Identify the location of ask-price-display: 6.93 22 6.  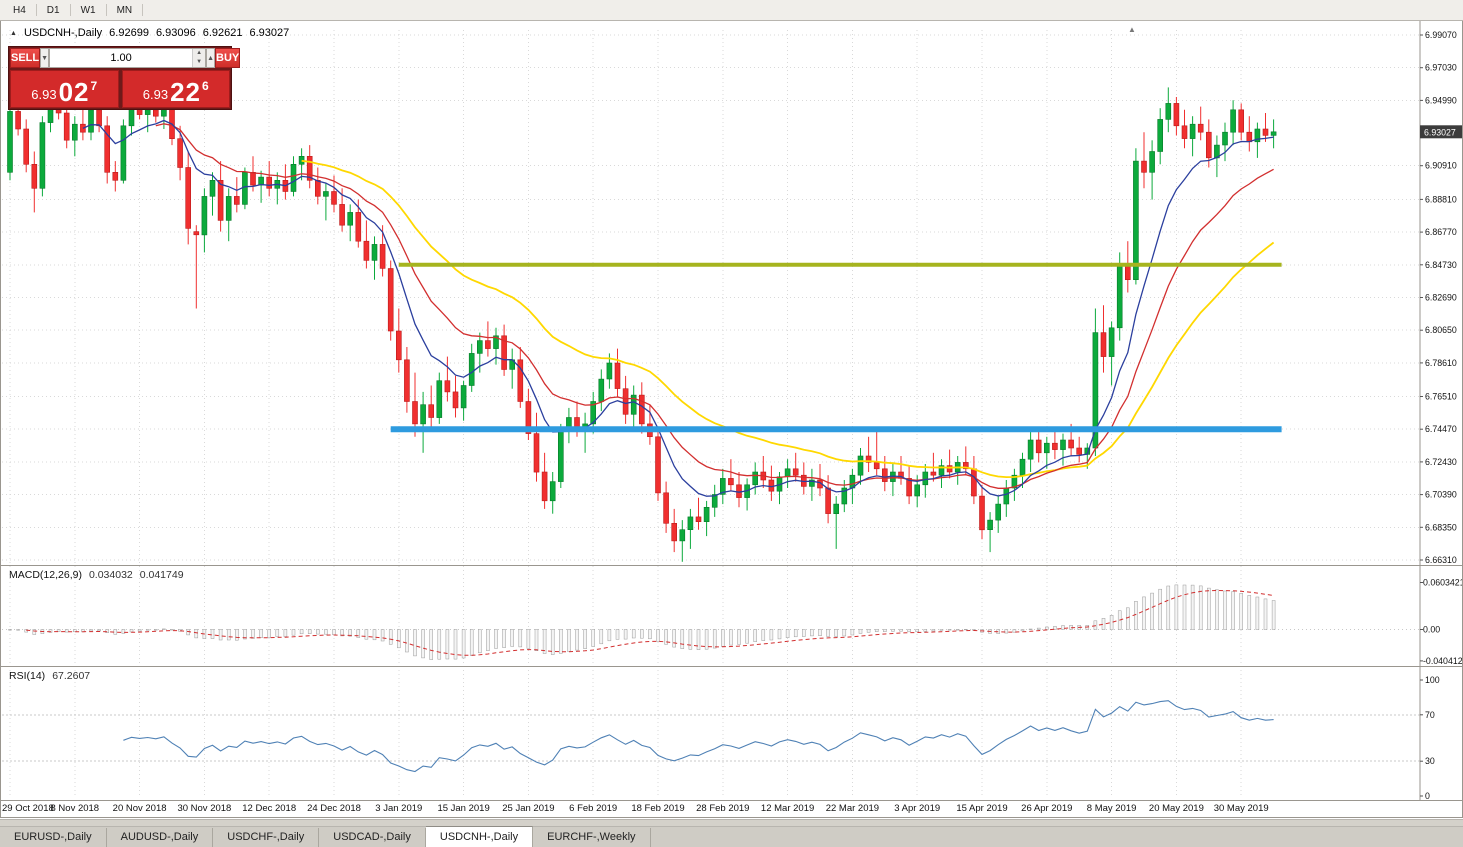
(175, 89).